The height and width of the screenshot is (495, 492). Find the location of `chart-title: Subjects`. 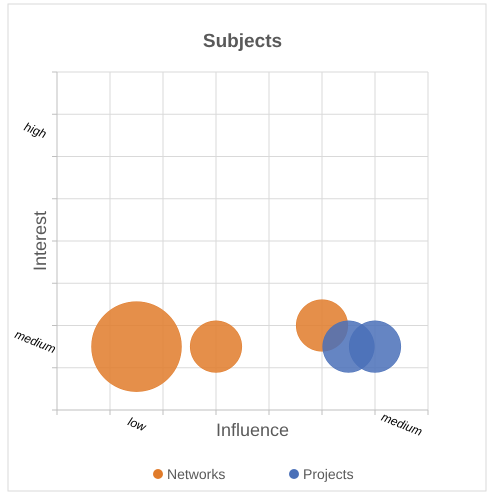

chart-title: Subjects is located at coordinates (242, 41).